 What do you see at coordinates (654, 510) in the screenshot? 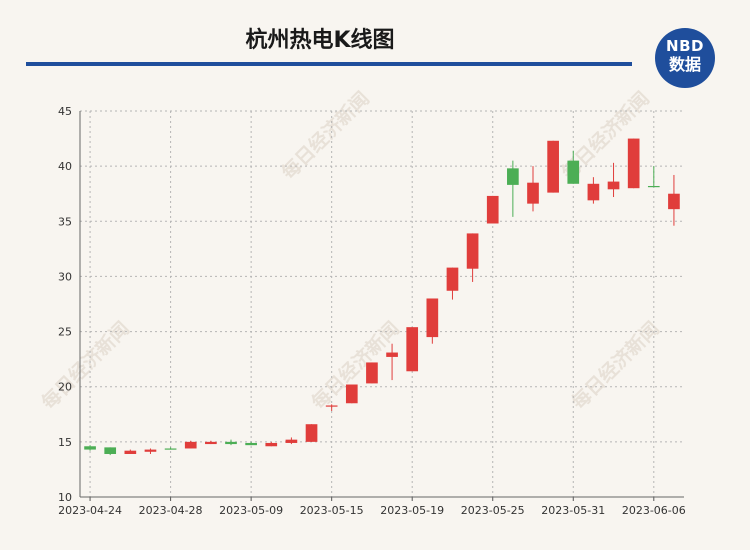
I see `x-tick-label: 2023-06-06` at bounding box center [654, 510].